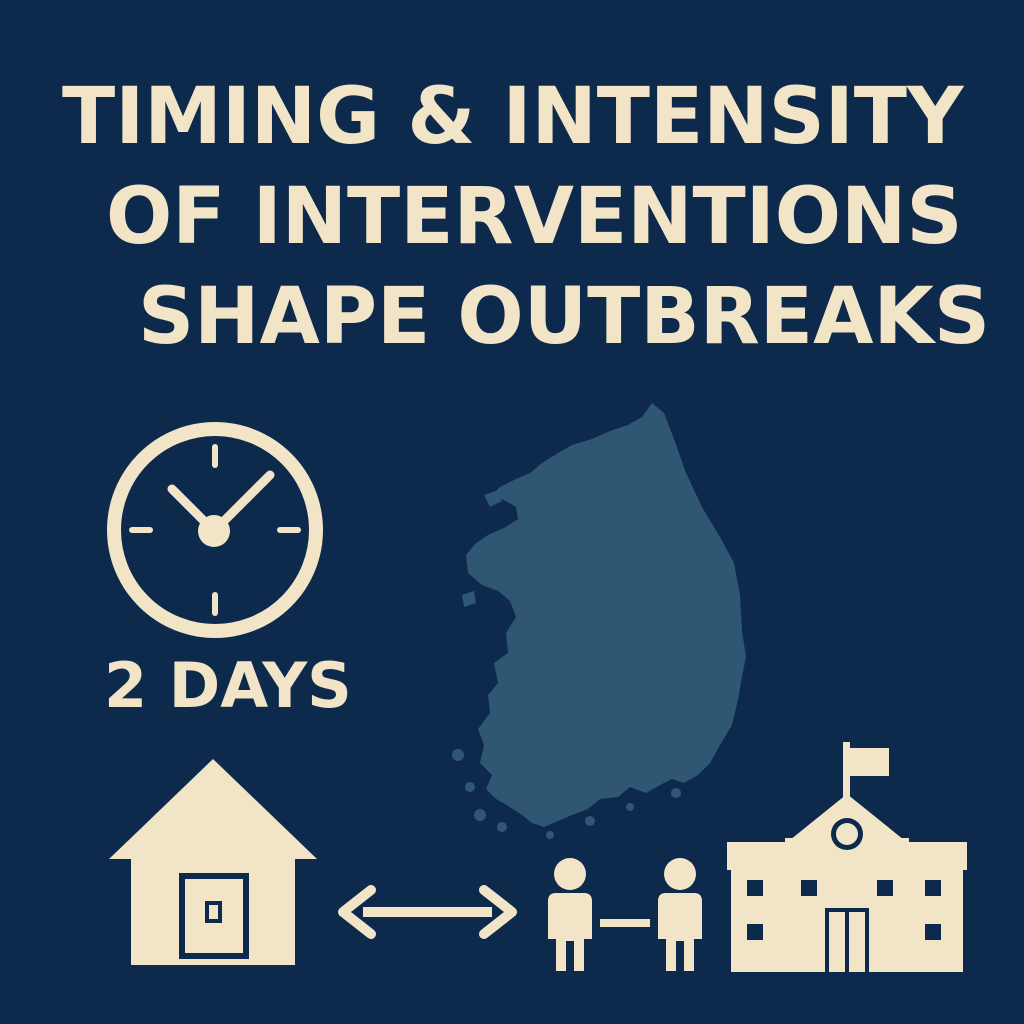 This screenshot has height=1024, width=1024. I want to click on people-distancing-icon, so click(625, 914).